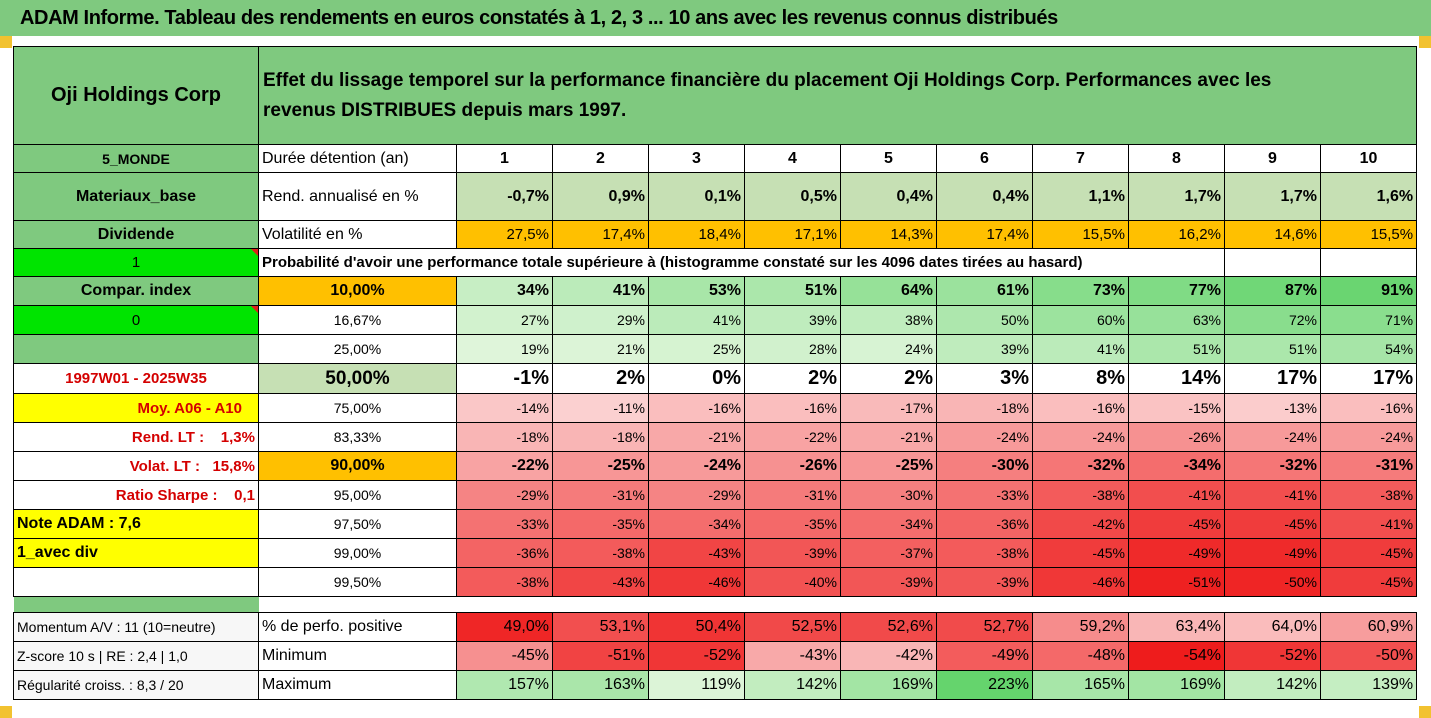  I want to click on year-header: 9, so click(1272, 158).